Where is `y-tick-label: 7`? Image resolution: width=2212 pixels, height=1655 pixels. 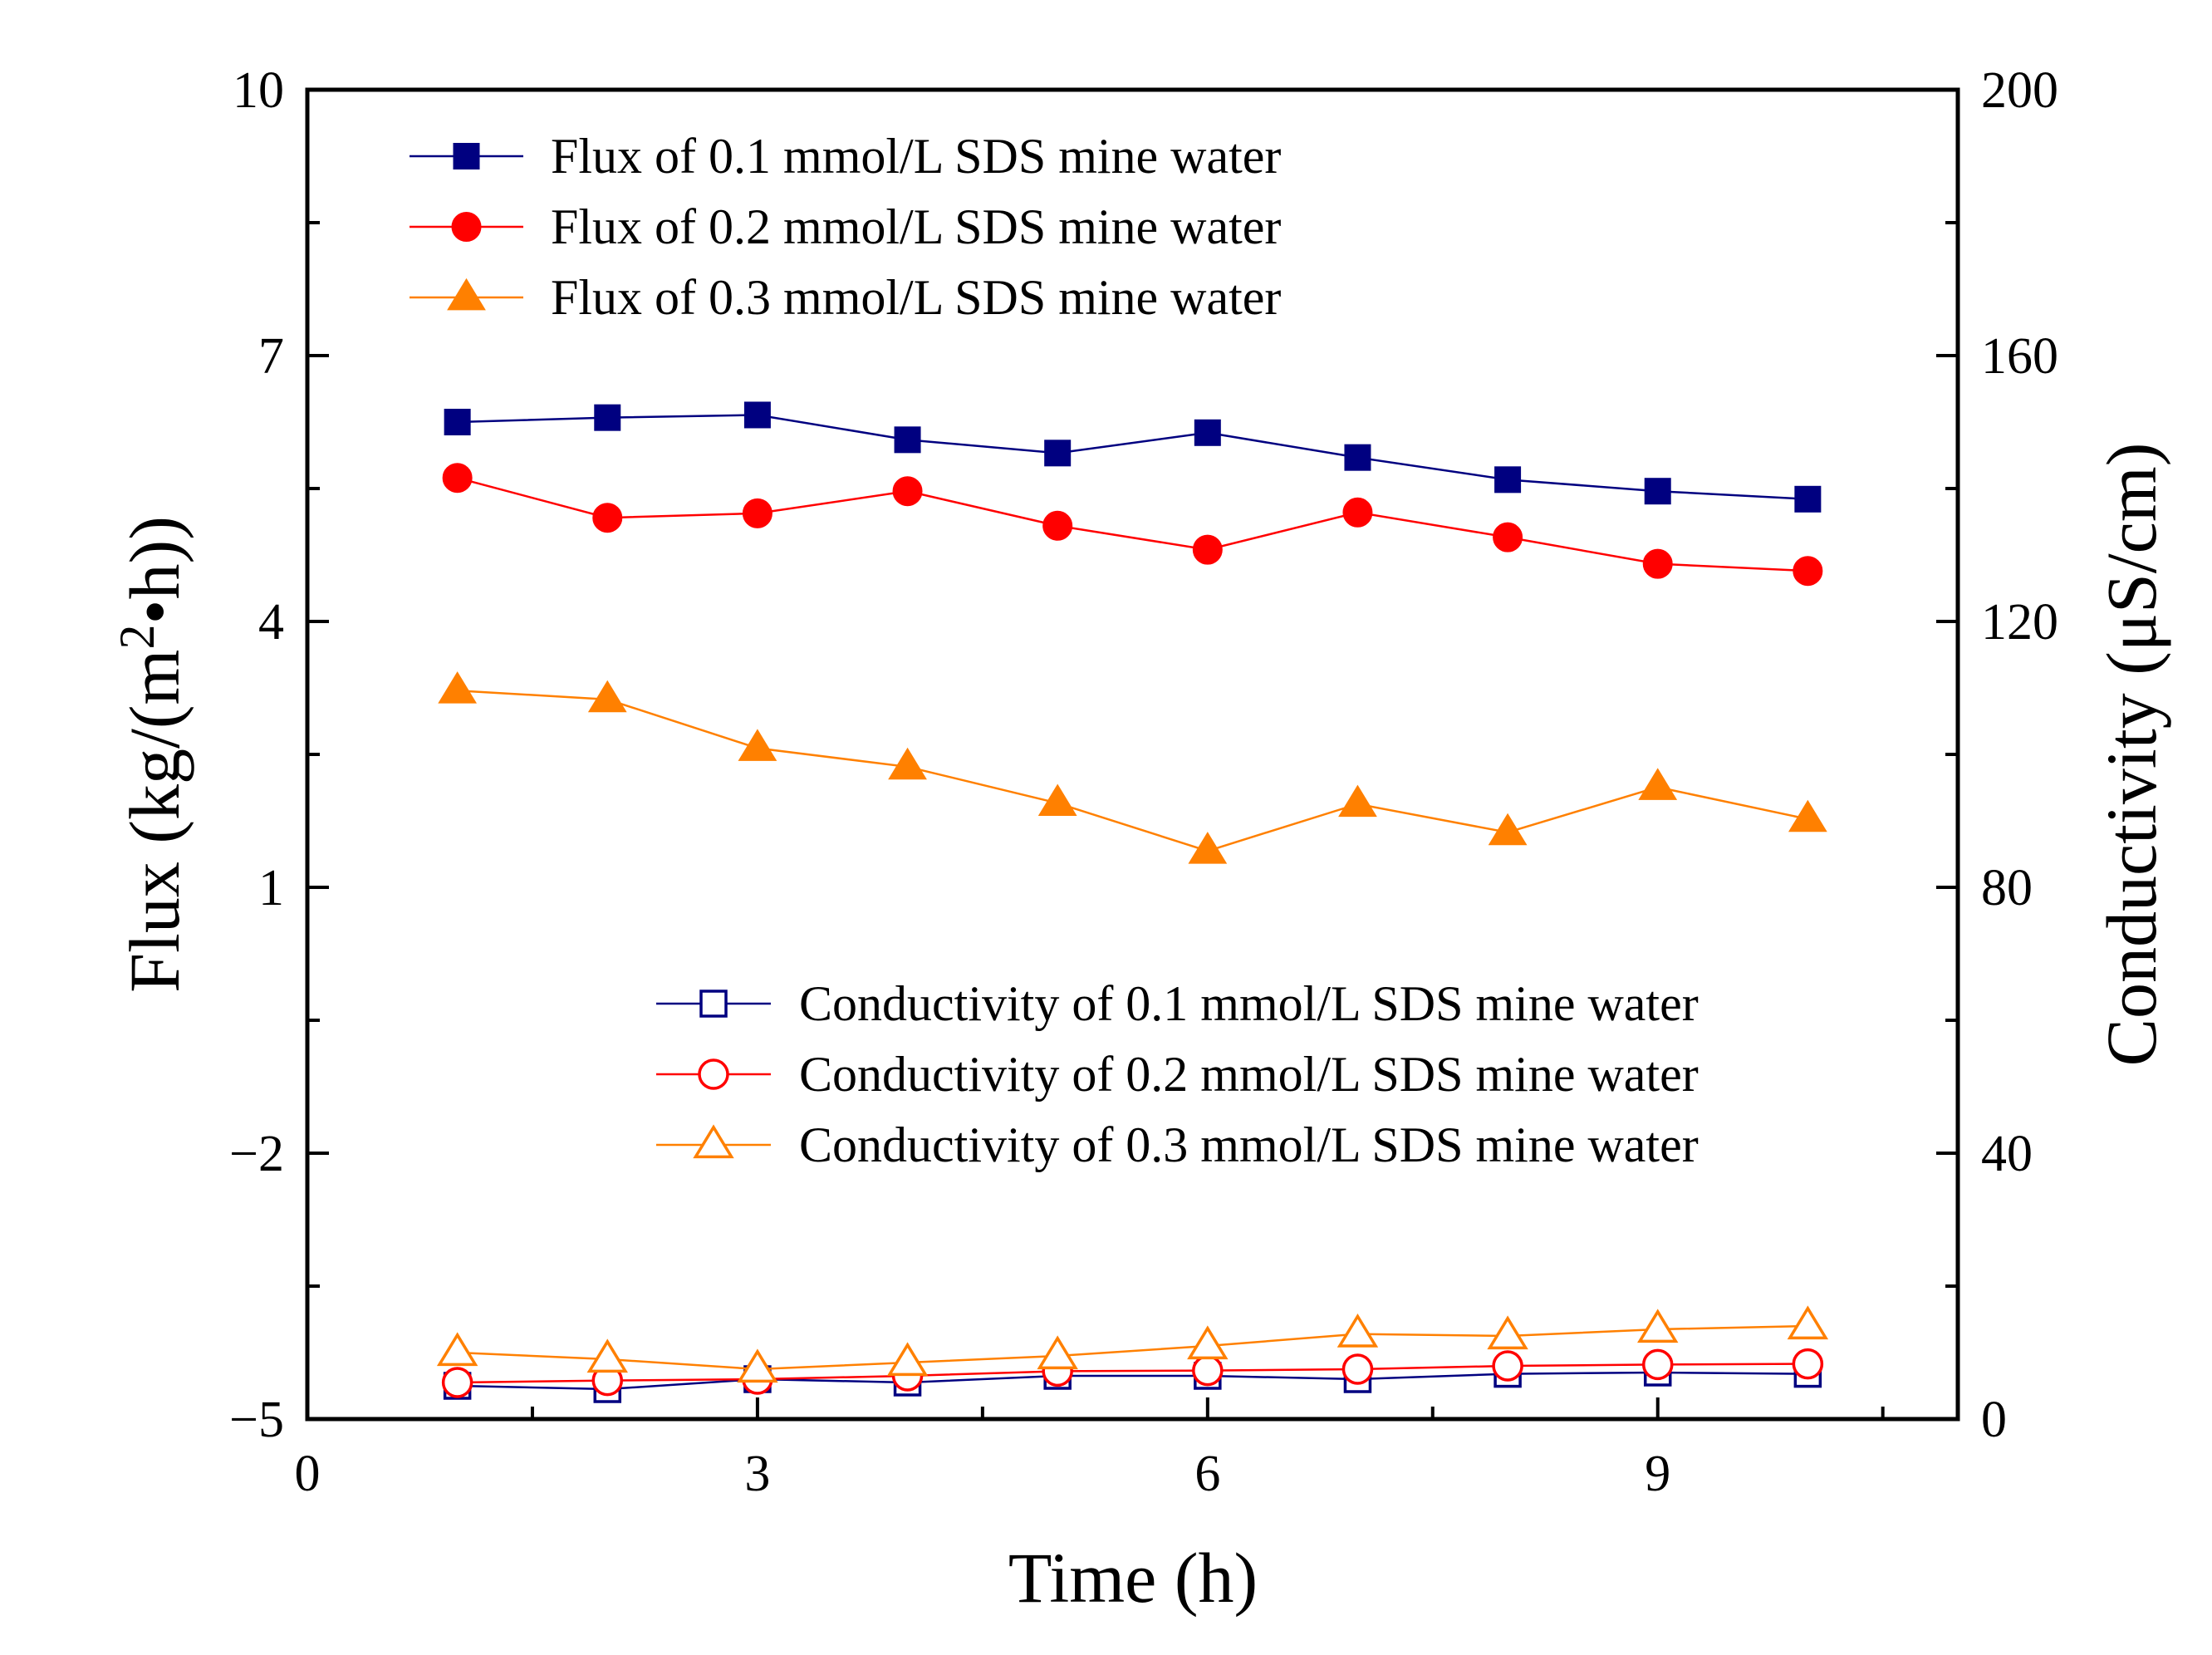
y-tick-label: 7 is located at coordinates (271, 356).